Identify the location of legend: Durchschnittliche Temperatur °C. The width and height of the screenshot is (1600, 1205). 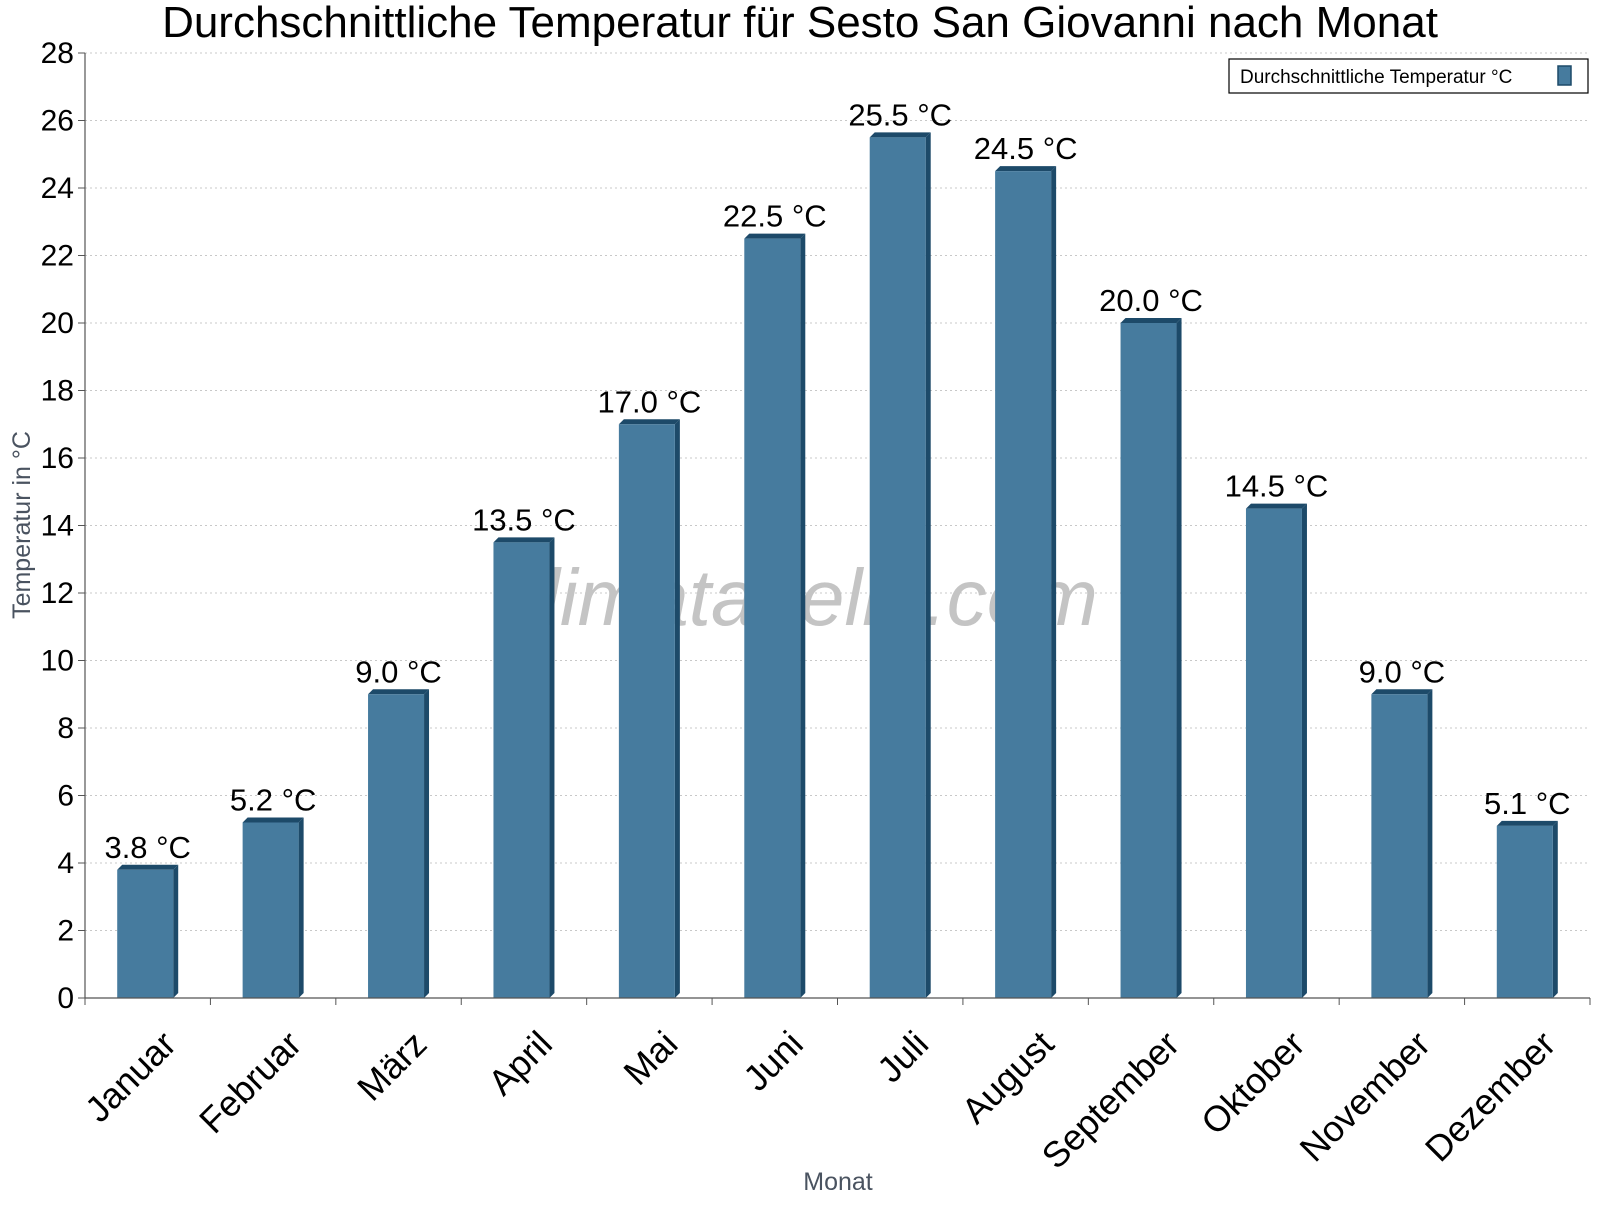
(1408, 76).